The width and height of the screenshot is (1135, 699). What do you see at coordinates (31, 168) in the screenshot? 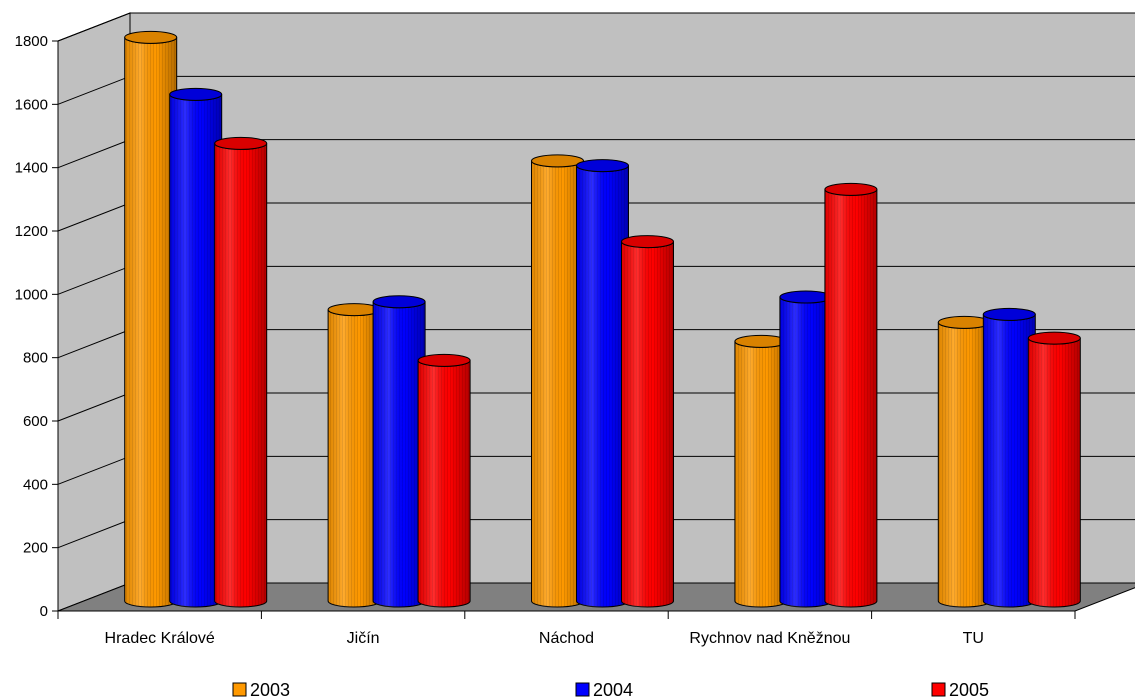
I see `y-tick-label: 1400` at bounding box center [31, 168].